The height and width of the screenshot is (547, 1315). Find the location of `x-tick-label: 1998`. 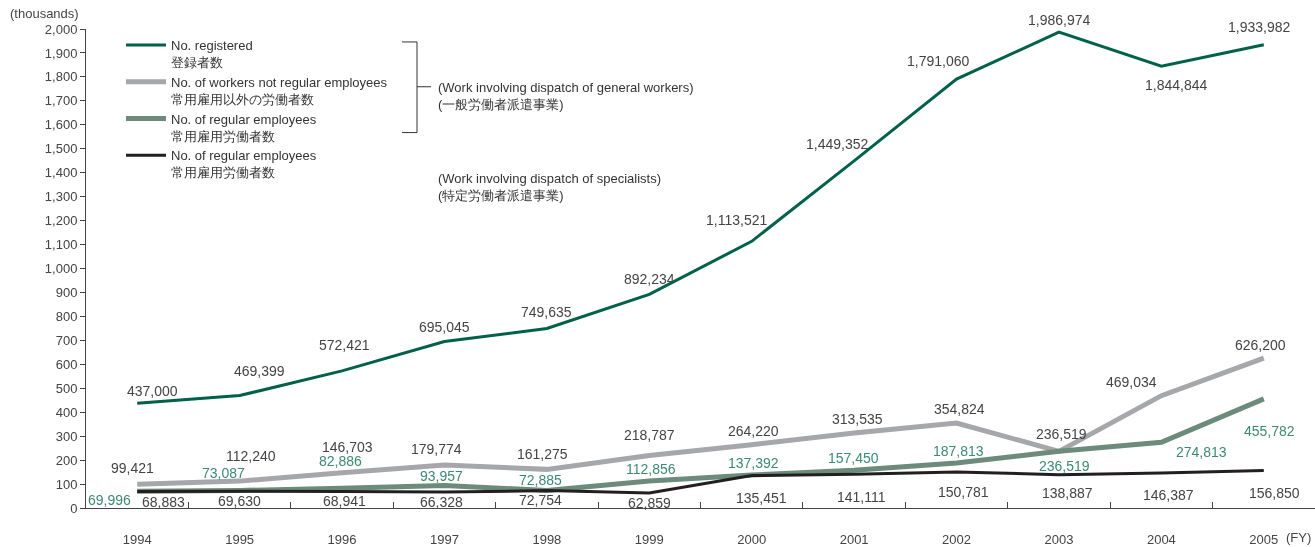

x-tick-label: 1998 is located at coordinates (547, 539).